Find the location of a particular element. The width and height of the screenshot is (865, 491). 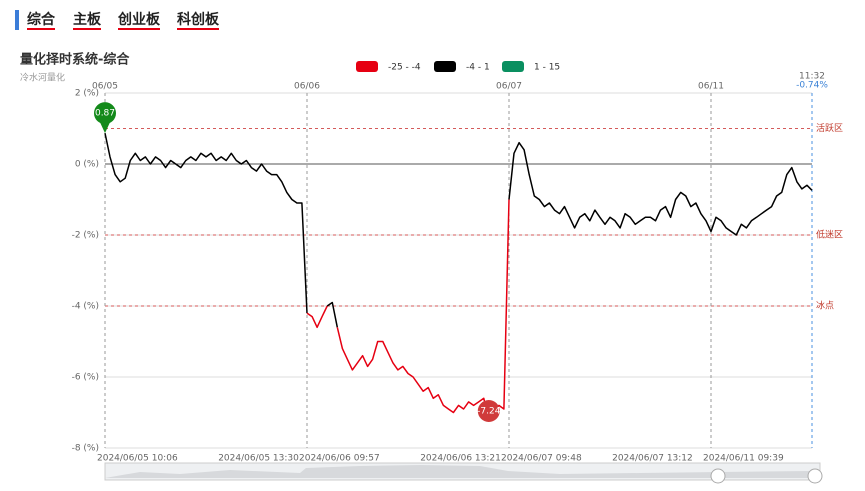

x-tick-label: 2024/06/06 13:21 is located at coordinates (460, 459).